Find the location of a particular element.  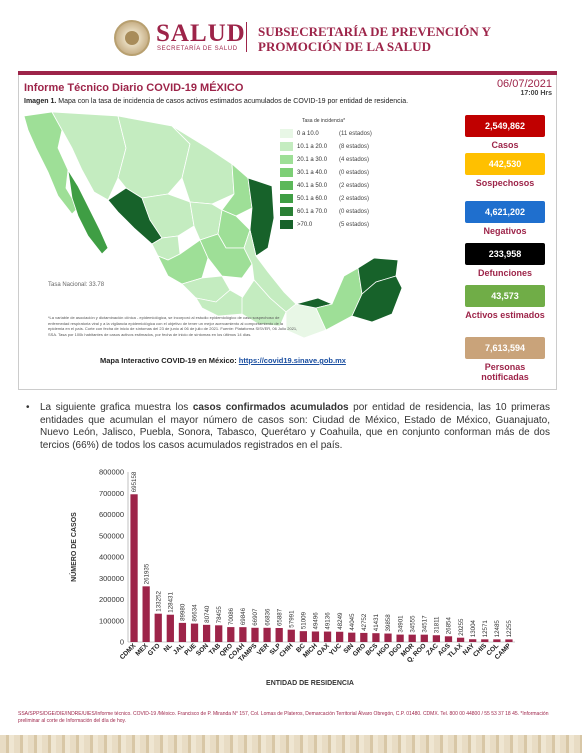

stat-label: Defunciones is located at coordinates (504, 273).